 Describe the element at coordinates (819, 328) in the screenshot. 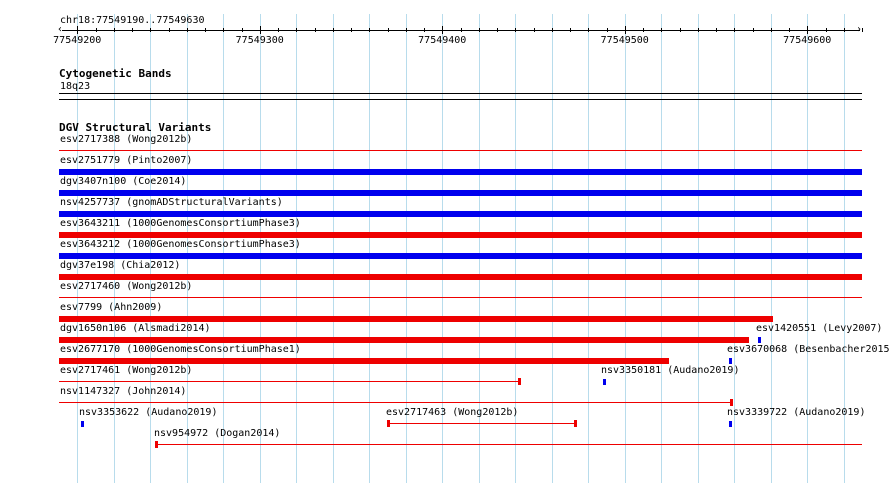

I see `feature-label: esv1420551 (Levy2007)` at that location.